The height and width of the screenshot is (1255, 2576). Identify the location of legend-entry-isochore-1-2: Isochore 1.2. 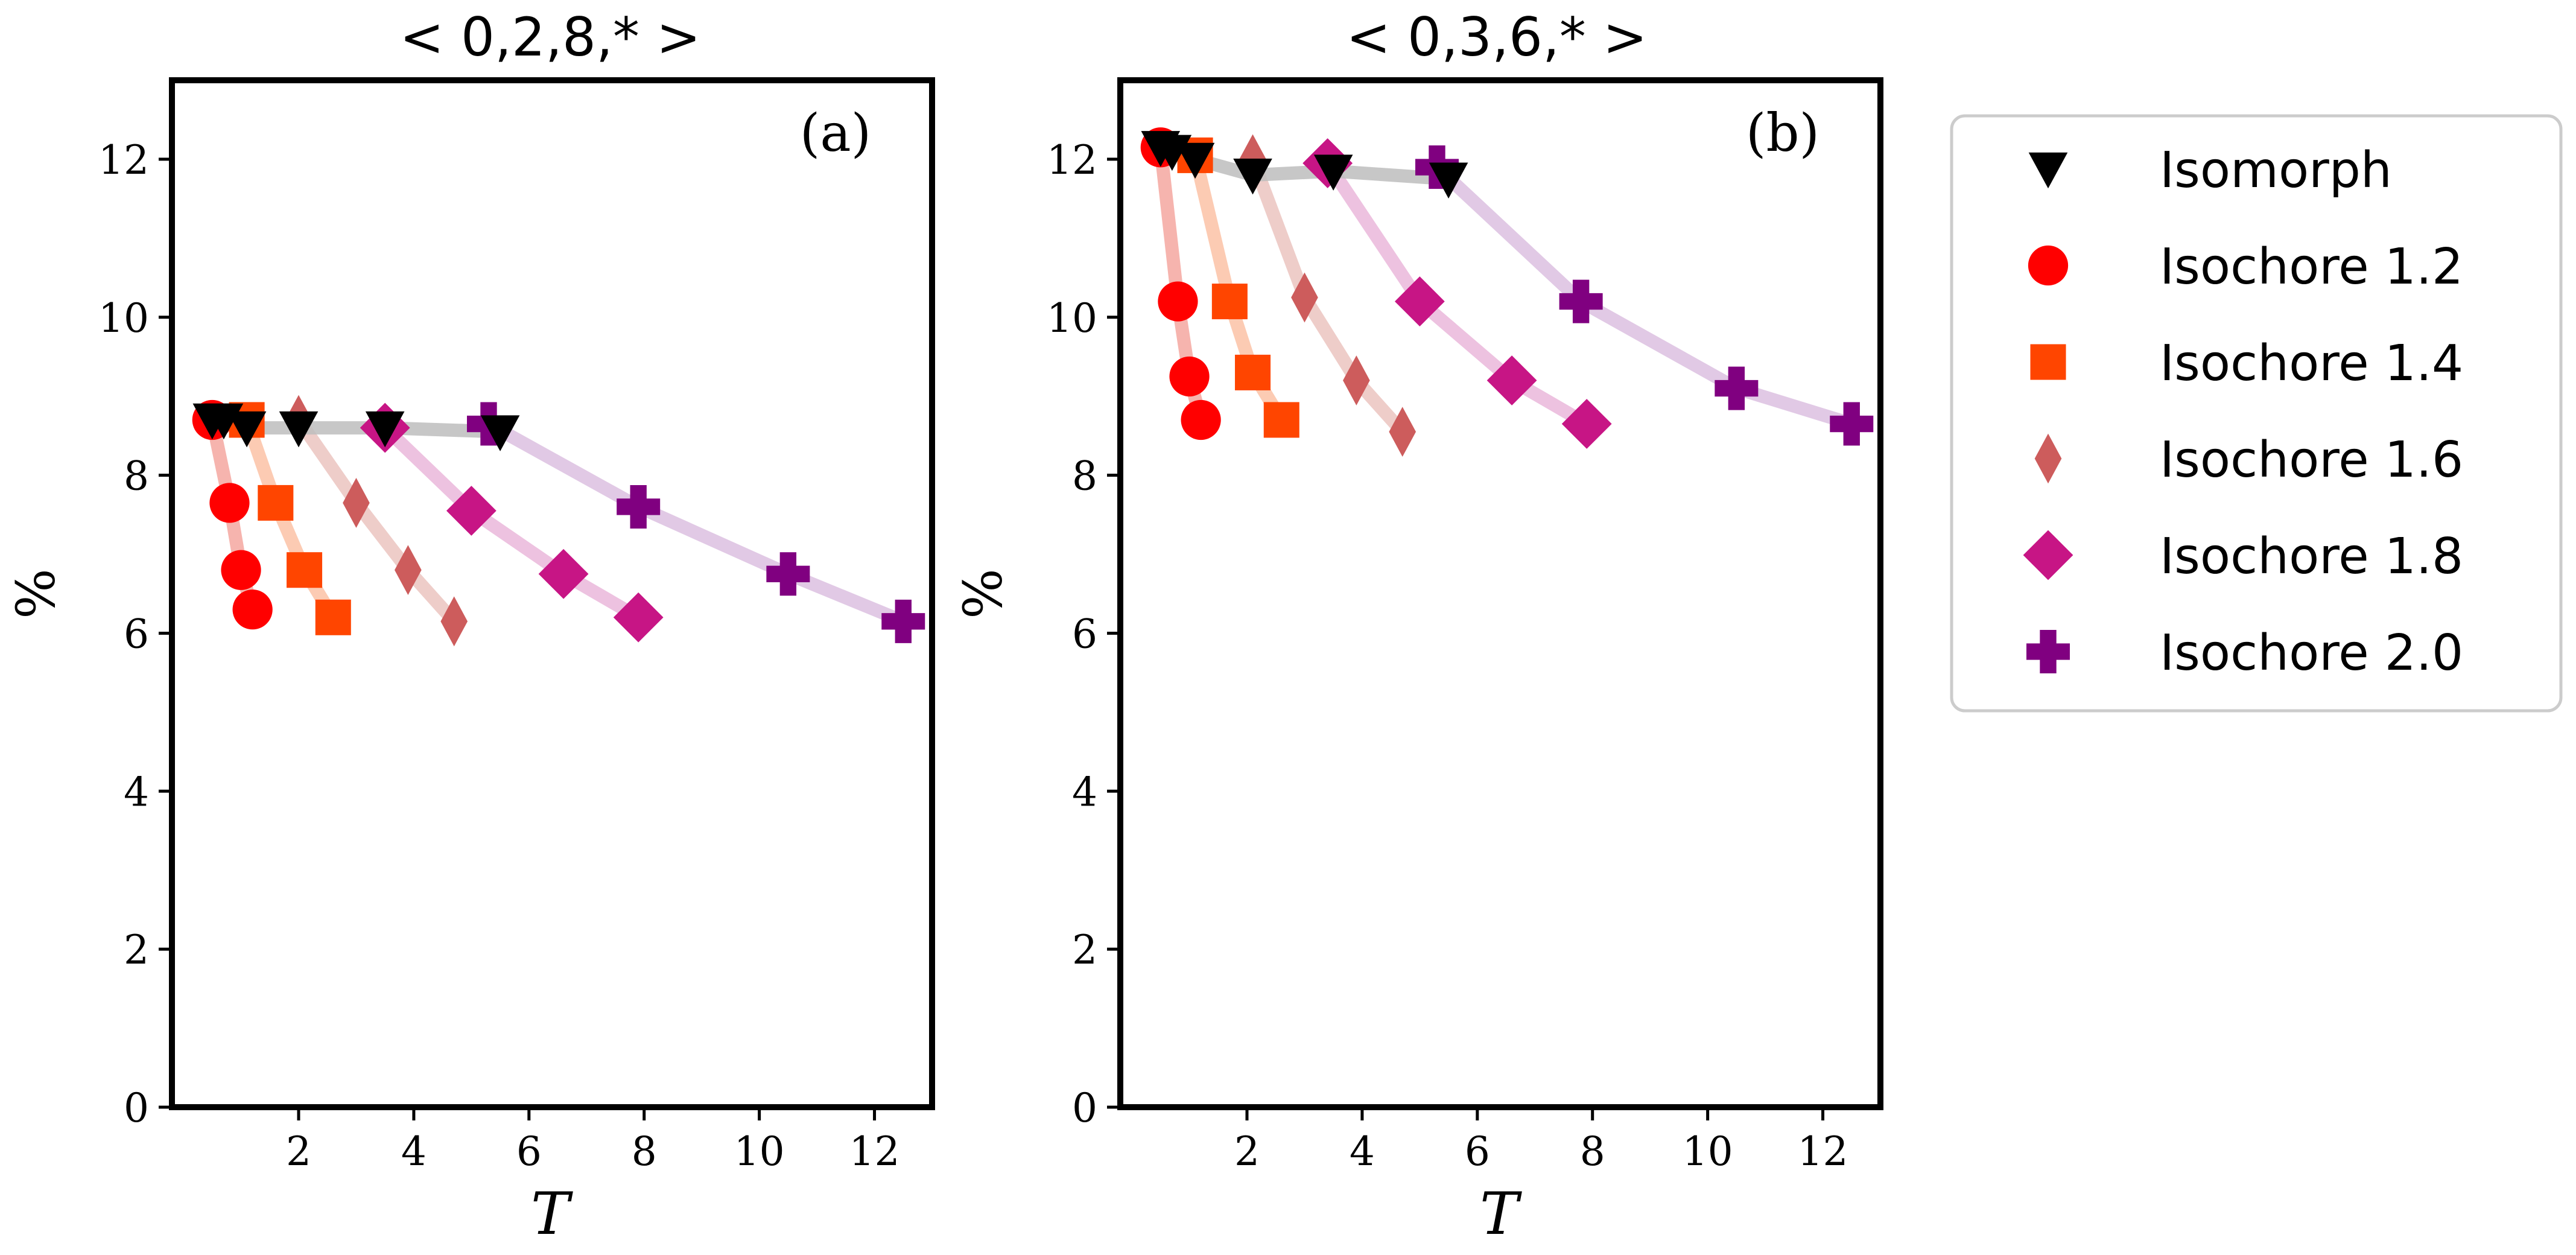
(2245, 267).